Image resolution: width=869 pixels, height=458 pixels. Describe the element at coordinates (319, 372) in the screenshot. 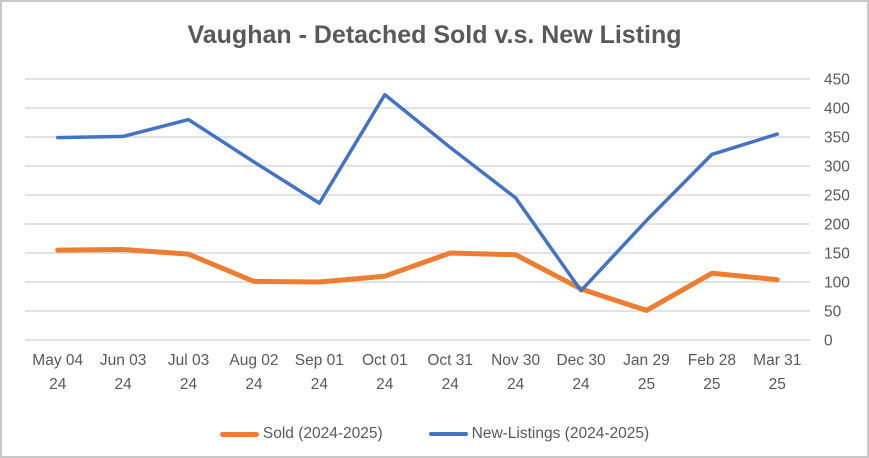

I see `x-axis-tick-label: Sep 01 24` at that location.